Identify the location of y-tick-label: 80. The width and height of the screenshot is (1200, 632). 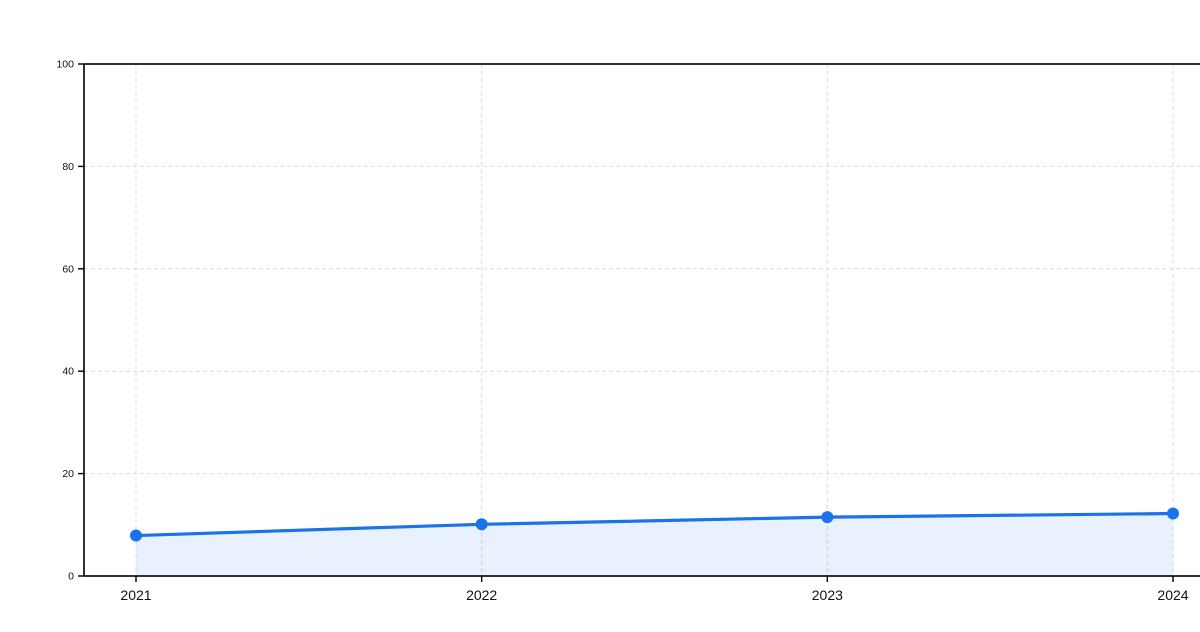
(68, 167).